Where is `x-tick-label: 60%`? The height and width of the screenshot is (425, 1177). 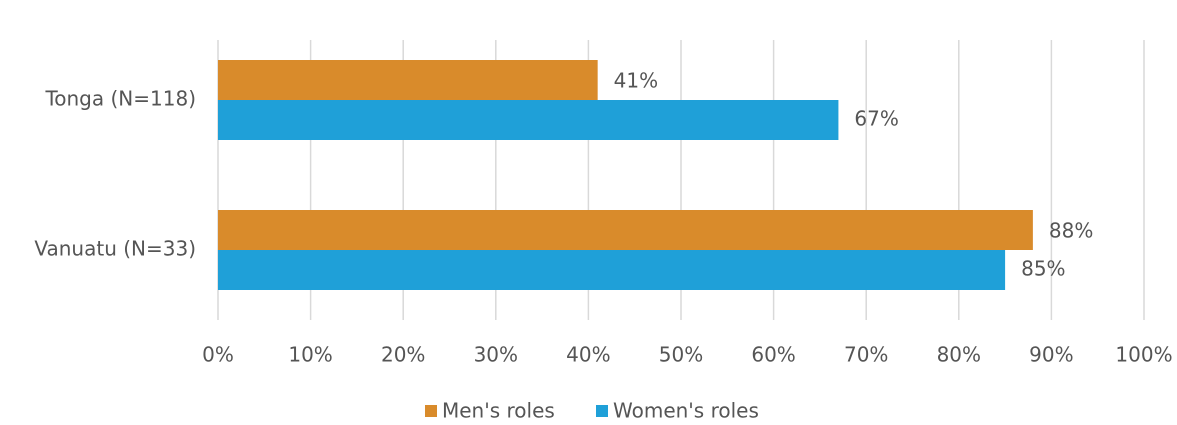
x-tick-label: 60% is located at coordinates (773, 355).